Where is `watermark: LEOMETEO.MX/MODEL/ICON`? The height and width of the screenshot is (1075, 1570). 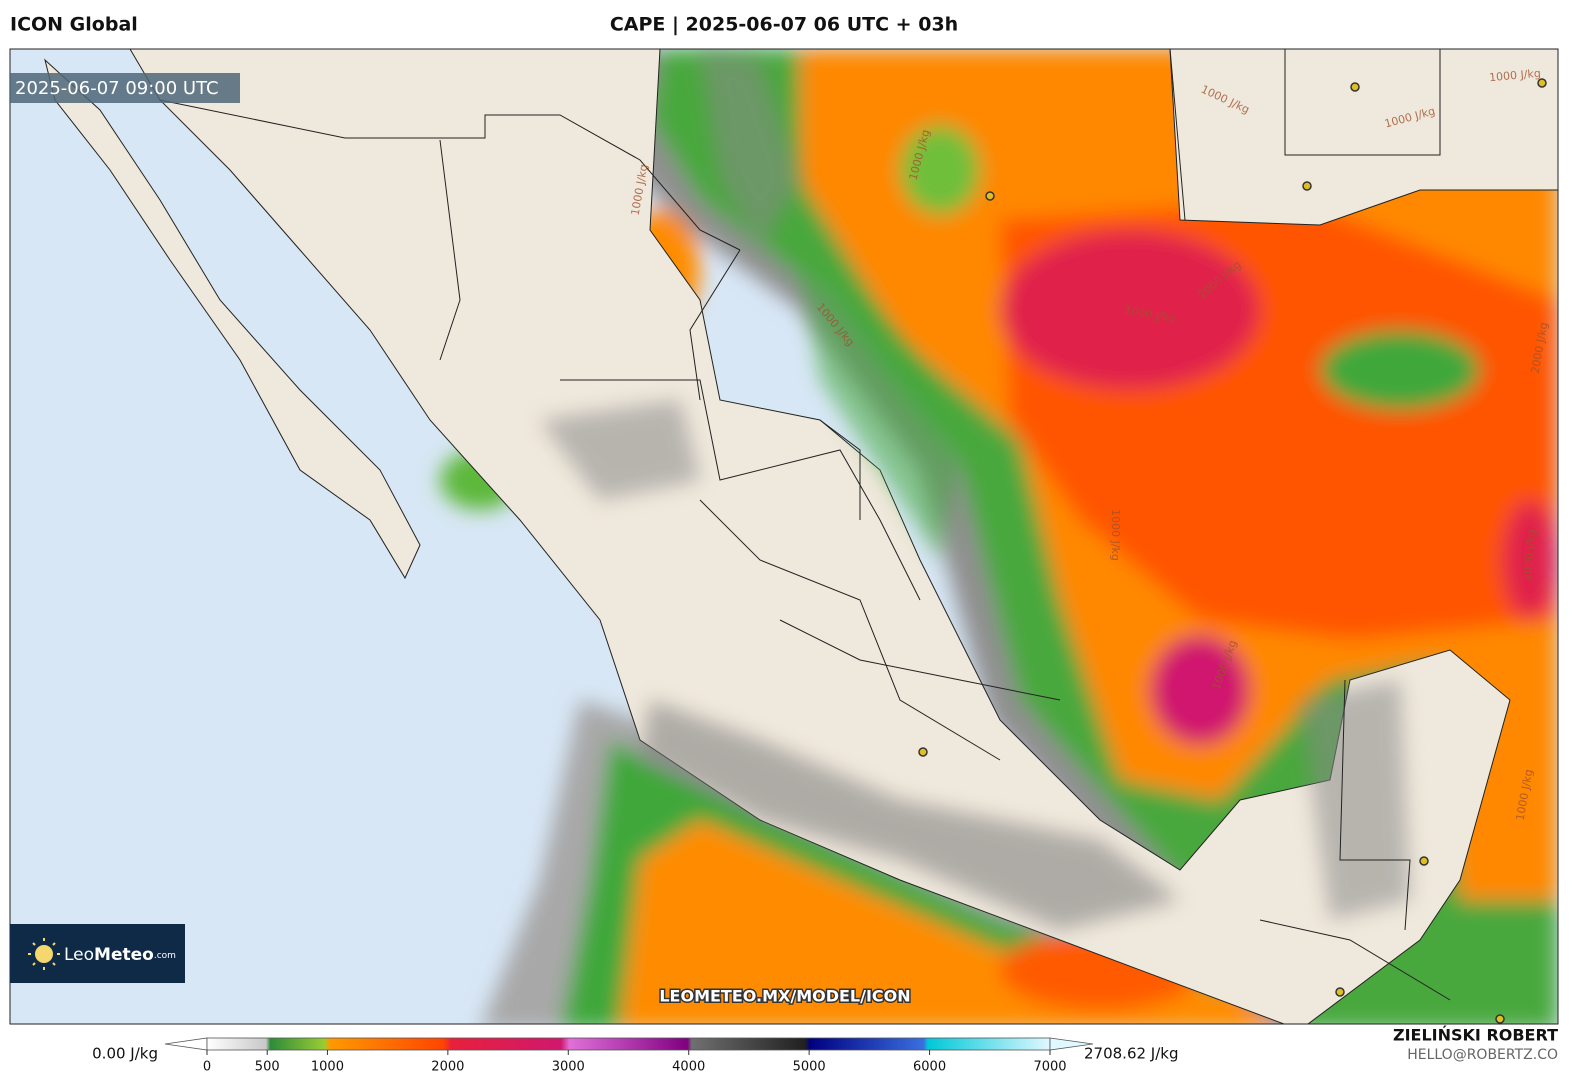
watermark: LEOMETEO.MX/MODEL/ICON is located at coordinates (784, 996).